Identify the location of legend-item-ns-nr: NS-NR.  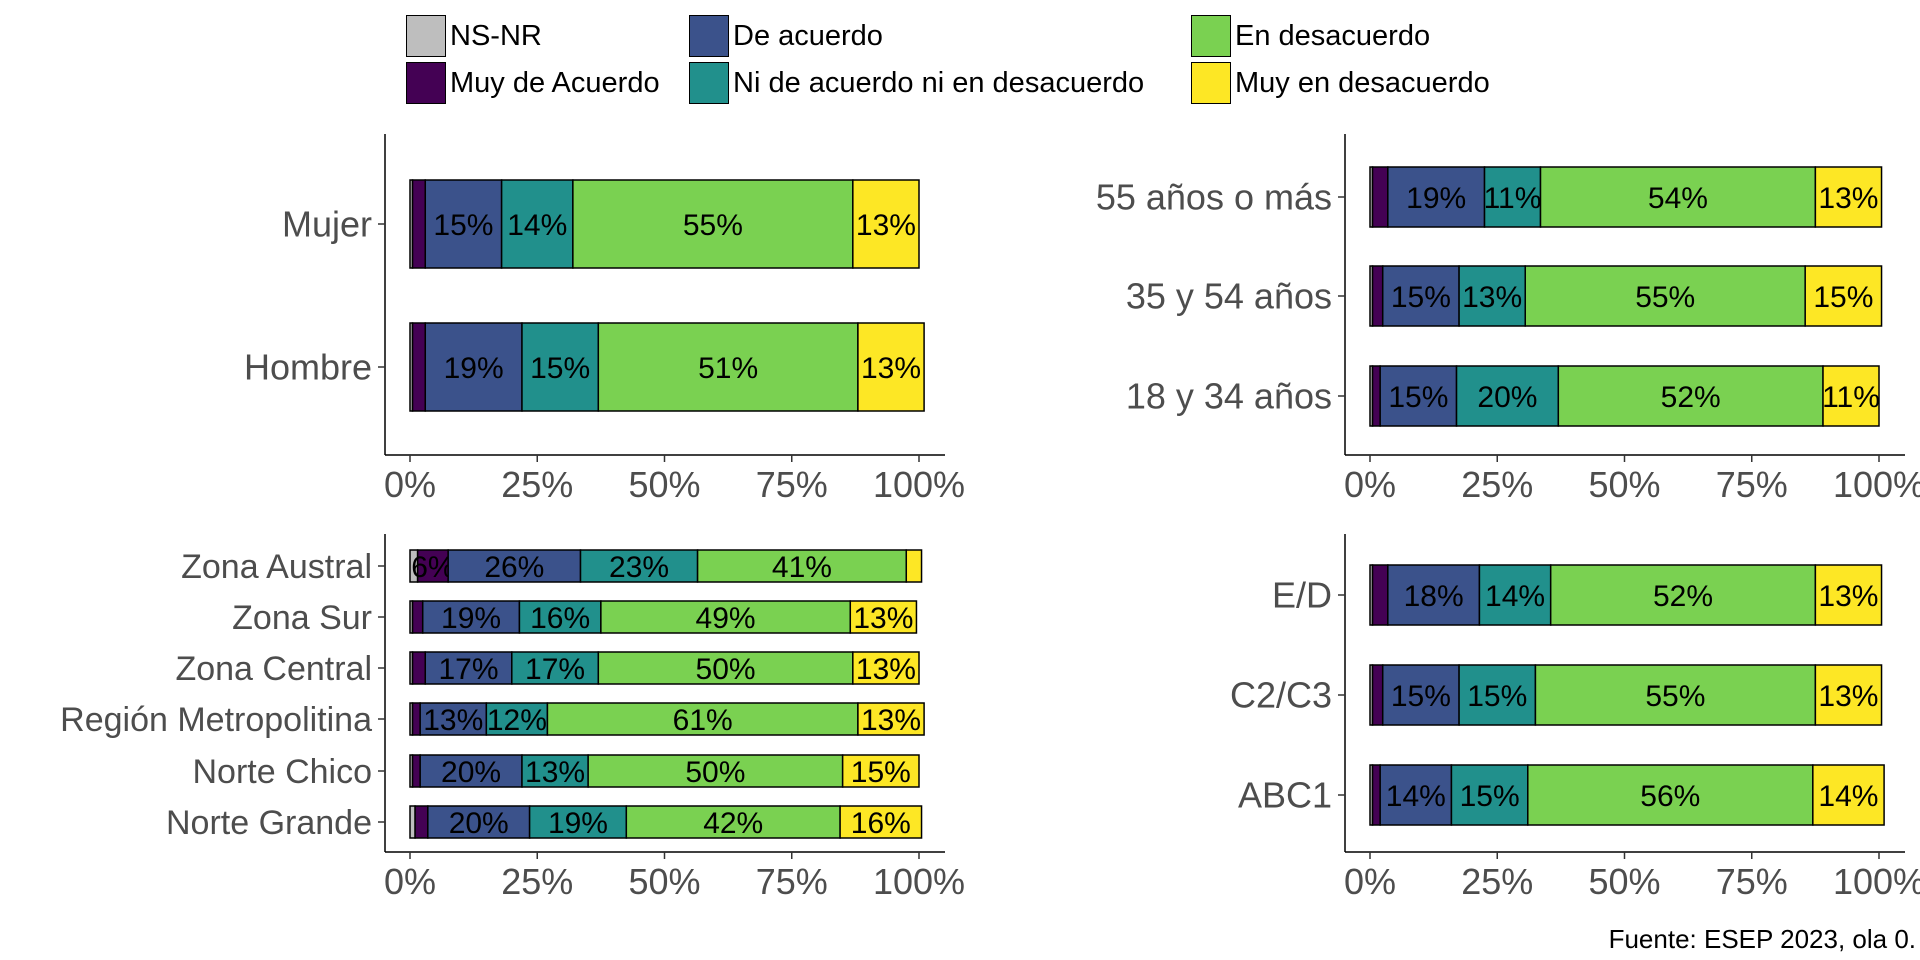
(474, 36).